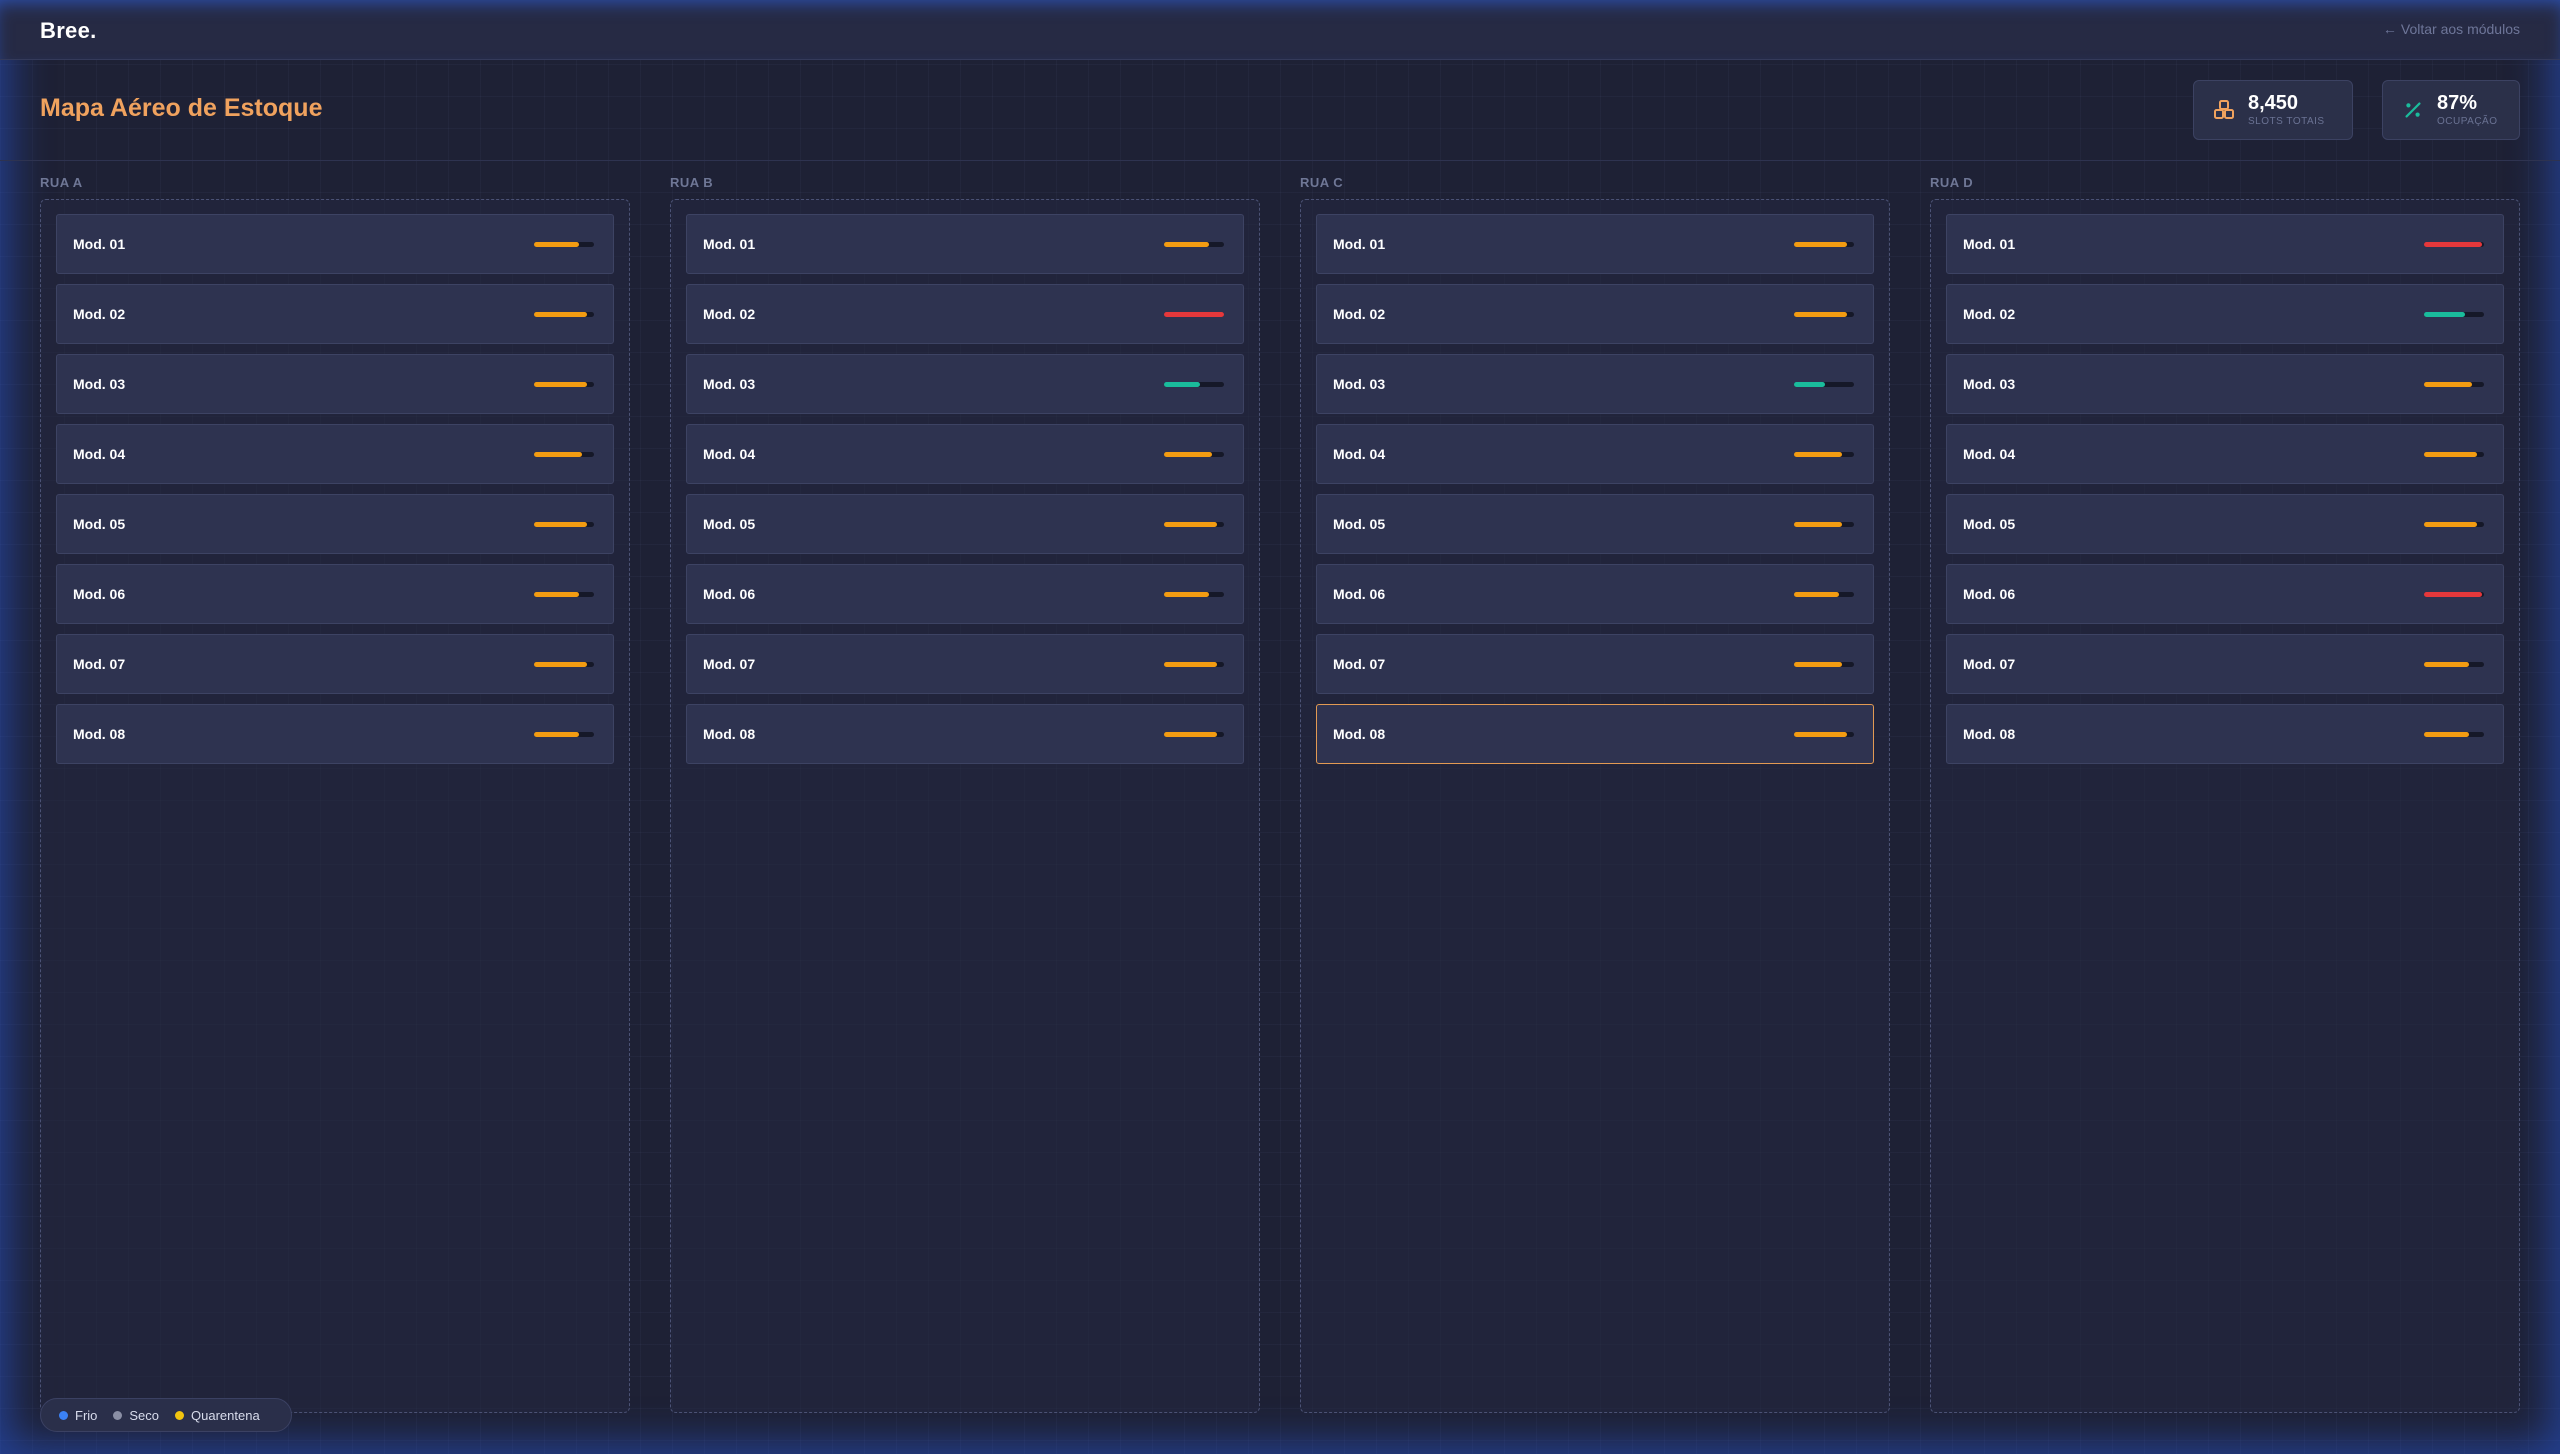  Describe the element at coordinates (180, 1415) in the screenshot. I see `legend-dot-icon` at that location.